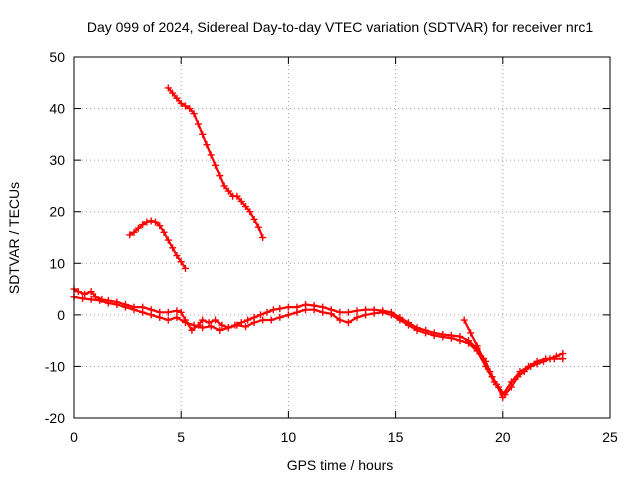  Describe the element at coordinates (181, 437) in the screenshot. I see `x-tick-label: 5` at that location.